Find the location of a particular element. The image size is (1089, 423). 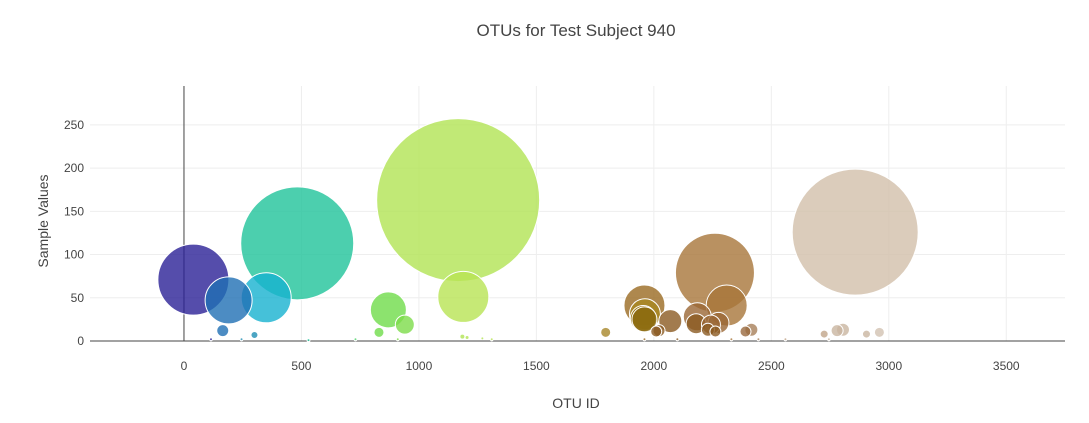

x-tick-label: 0 is located at coordinates (184, 366).